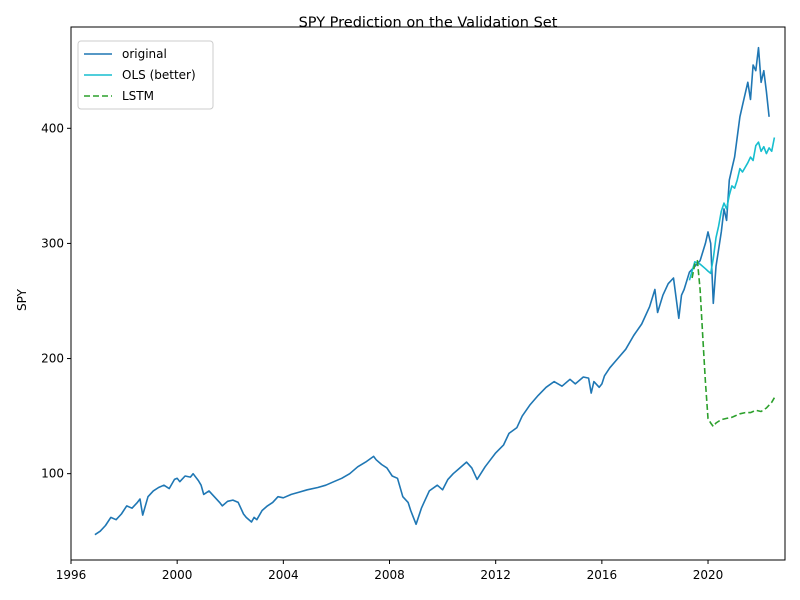  Describe the element at coordinates (138, 96) in the screenshot. I see `legend-label-2: LSTM` at that location.